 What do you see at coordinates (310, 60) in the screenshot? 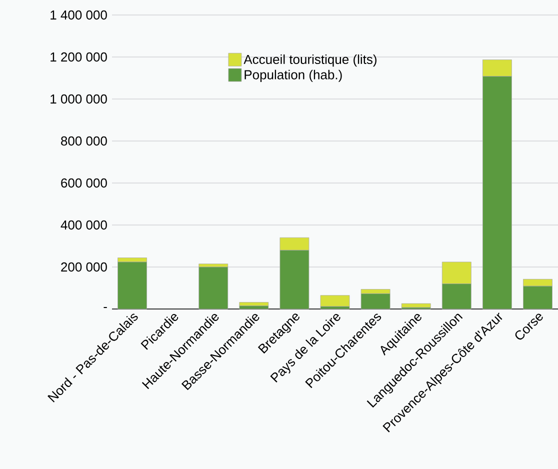
I see `legend-label: Accueil touristique (lits)` at bounding box center [310, 60].